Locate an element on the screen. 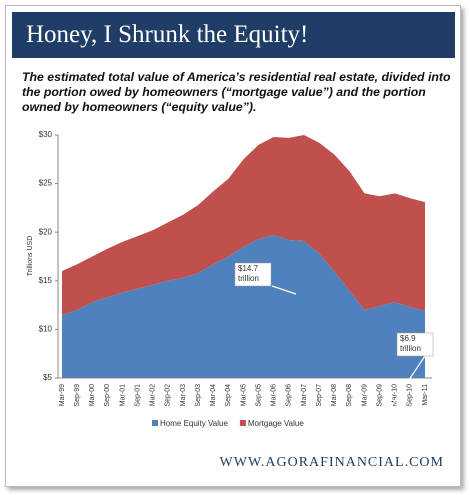 The width and height of the screenshot is (470, 495). x-tick-label: Mar-04 is located at coordinates (213, 395).